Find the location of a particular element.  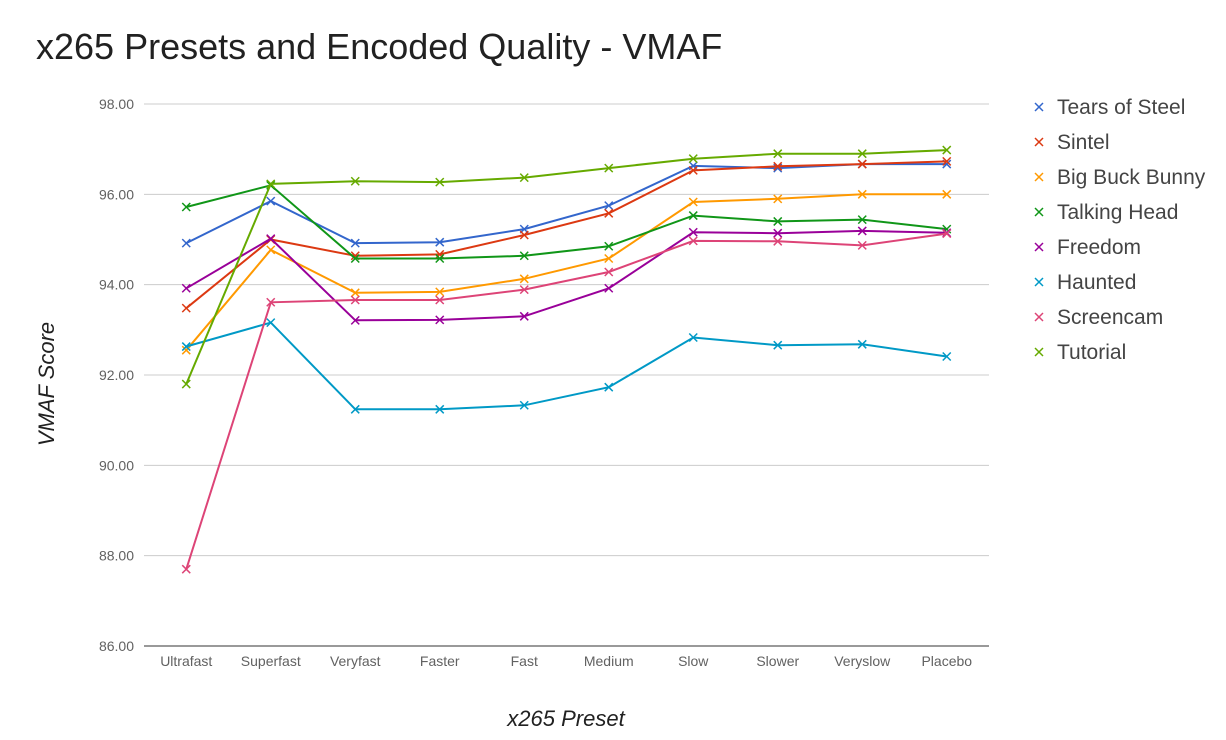

x-tick-label: Medium is located at coordinates (609, 661).